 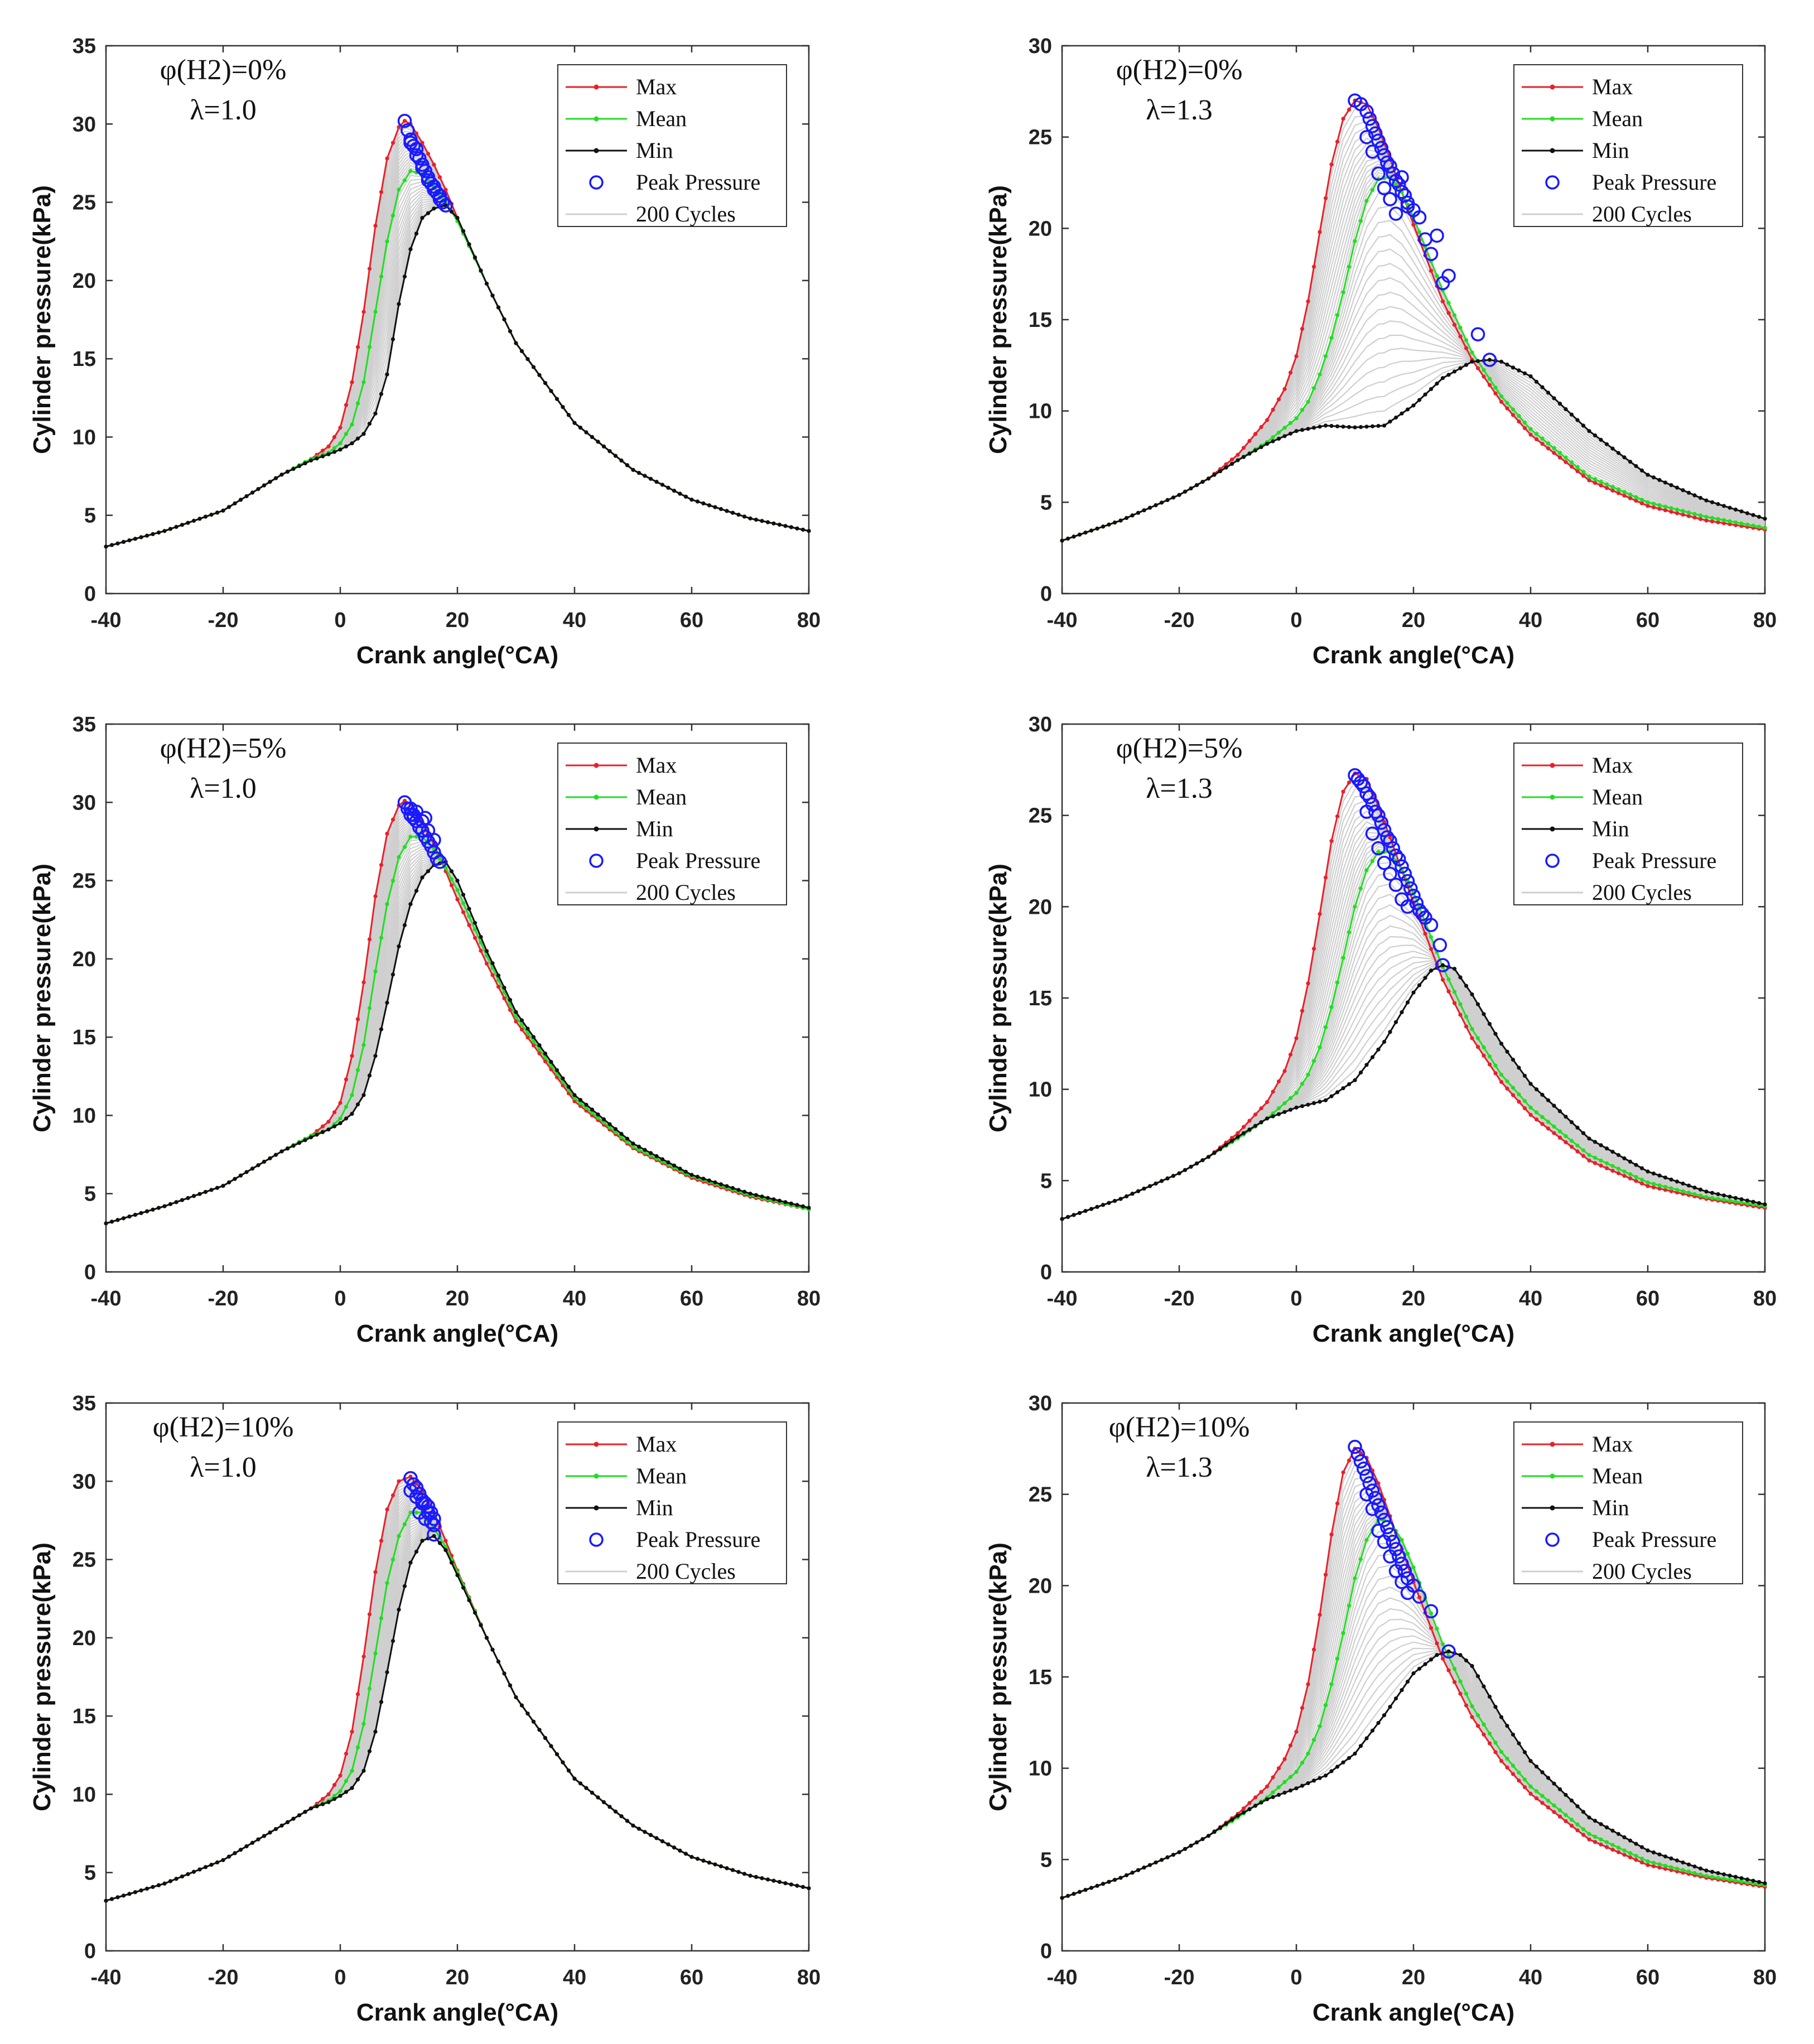 I want to click on y-tick-label: 35, so click(x=84, y=1403).